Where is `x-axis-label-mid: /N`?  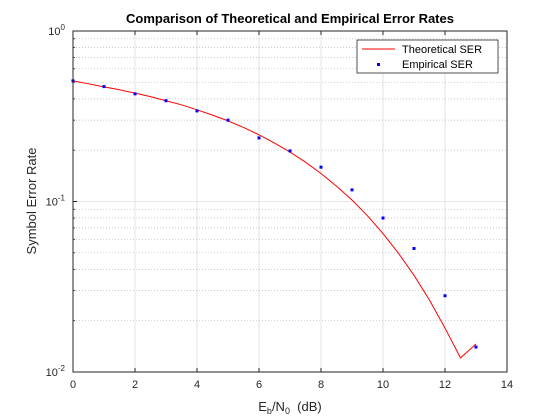 x-axis-label-mid: /N is located at coordinates (278, 406).